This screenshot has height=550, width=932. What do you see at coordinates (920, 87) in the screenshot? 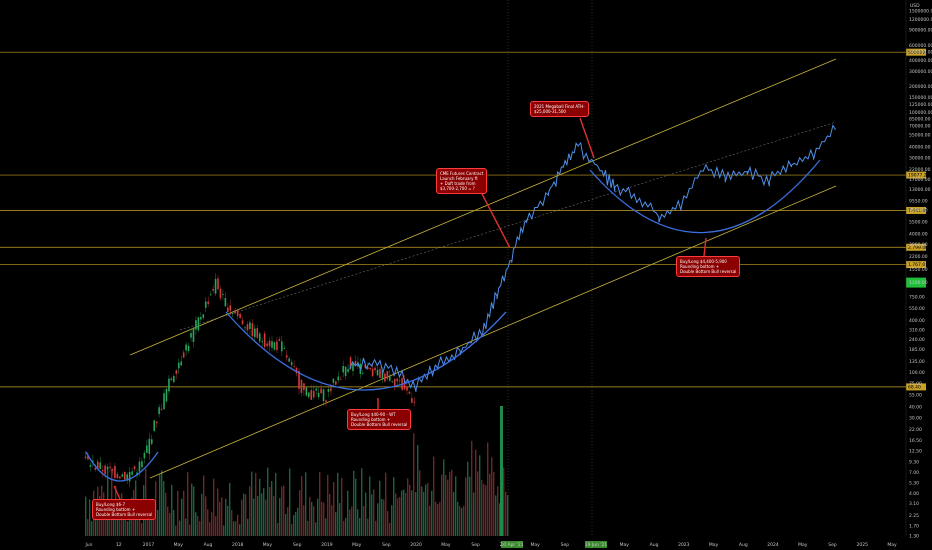
I see `y-tick-label: 200000.00` at bounding box center [920, 87].